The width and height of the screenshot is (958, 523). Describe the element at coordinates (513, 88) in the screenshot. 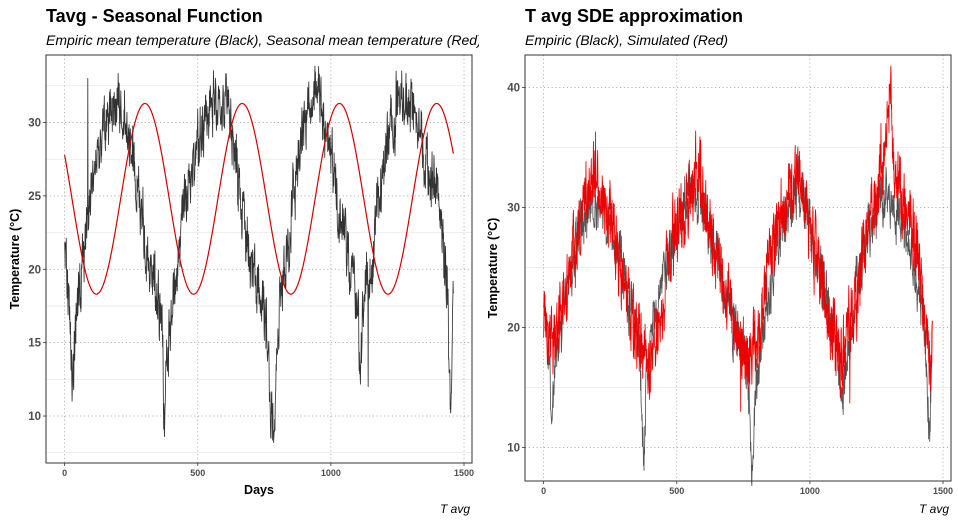

I see `y-tick-label: 40` at that location.